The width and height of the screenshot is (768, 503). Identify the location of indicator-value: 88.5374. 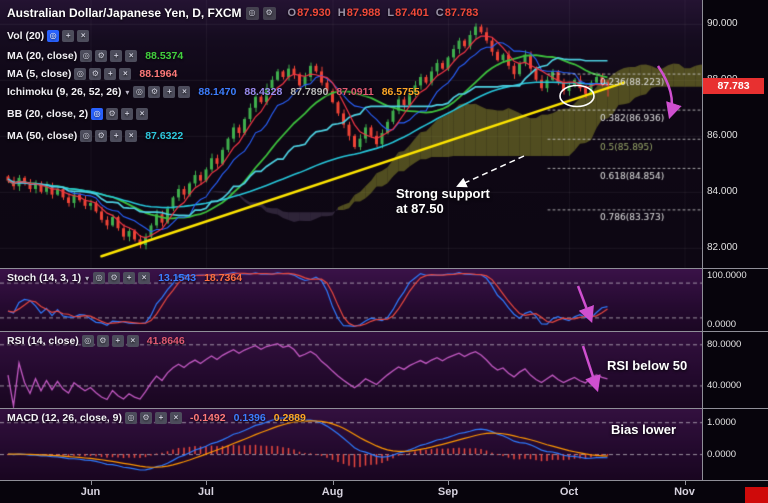
(164, 56).